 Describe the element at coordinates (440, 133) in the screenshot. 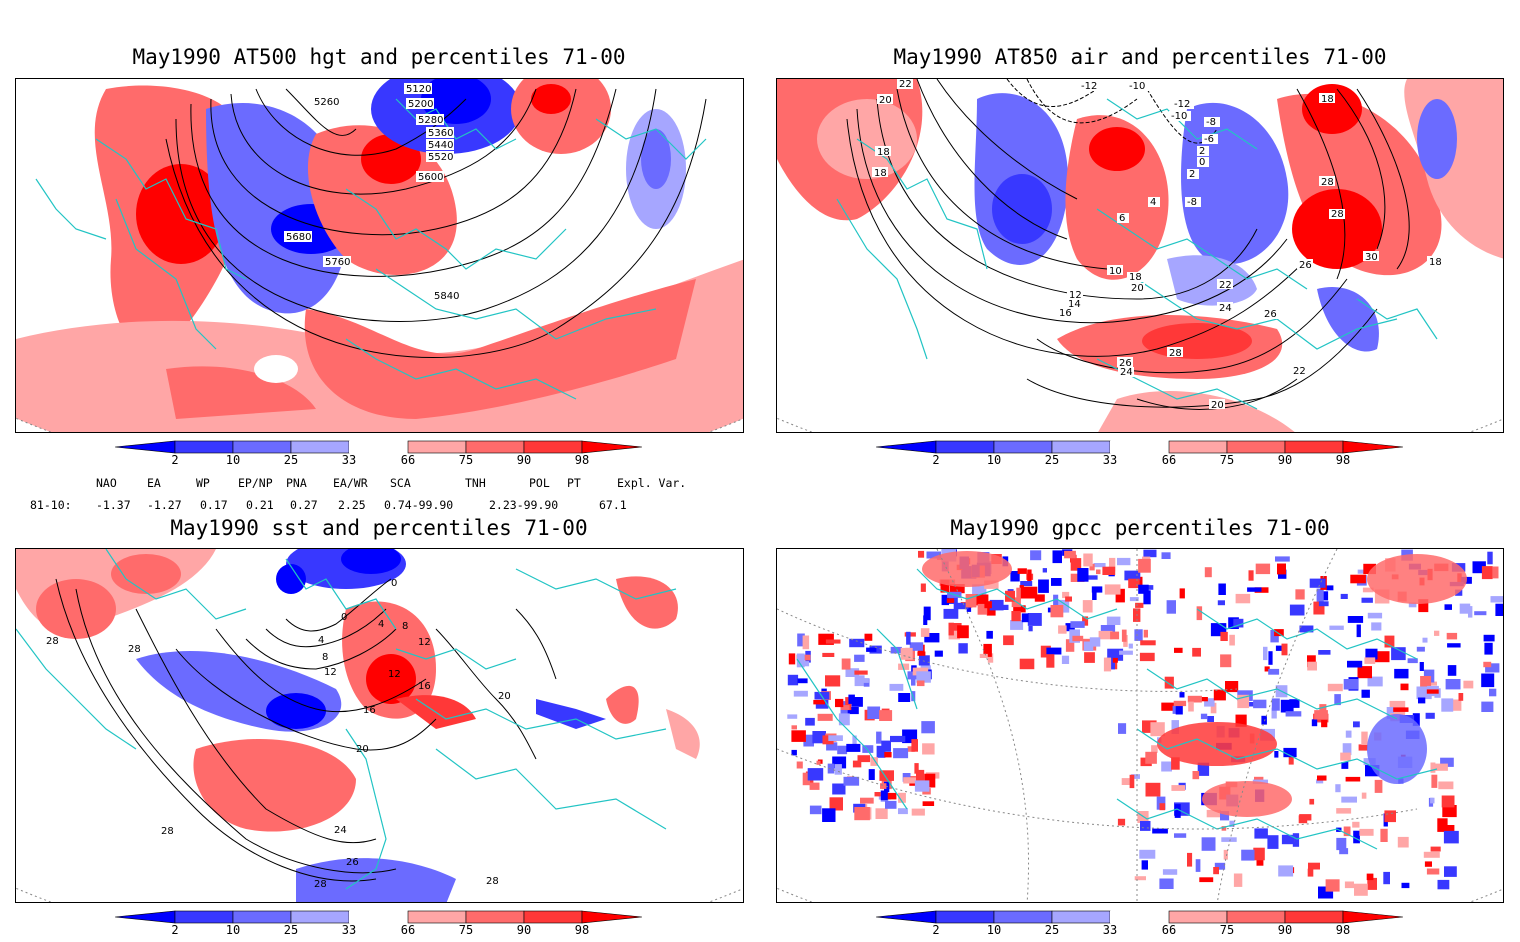

I see `contour-label: 5360` at that location.